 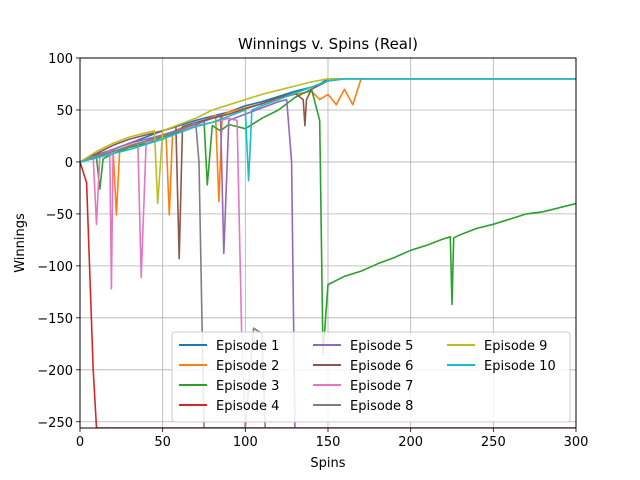 What do you see at coordinates (80, 442) in the screenshot?
I see `x-tick-label: 0` at bounding box center [80, 442].